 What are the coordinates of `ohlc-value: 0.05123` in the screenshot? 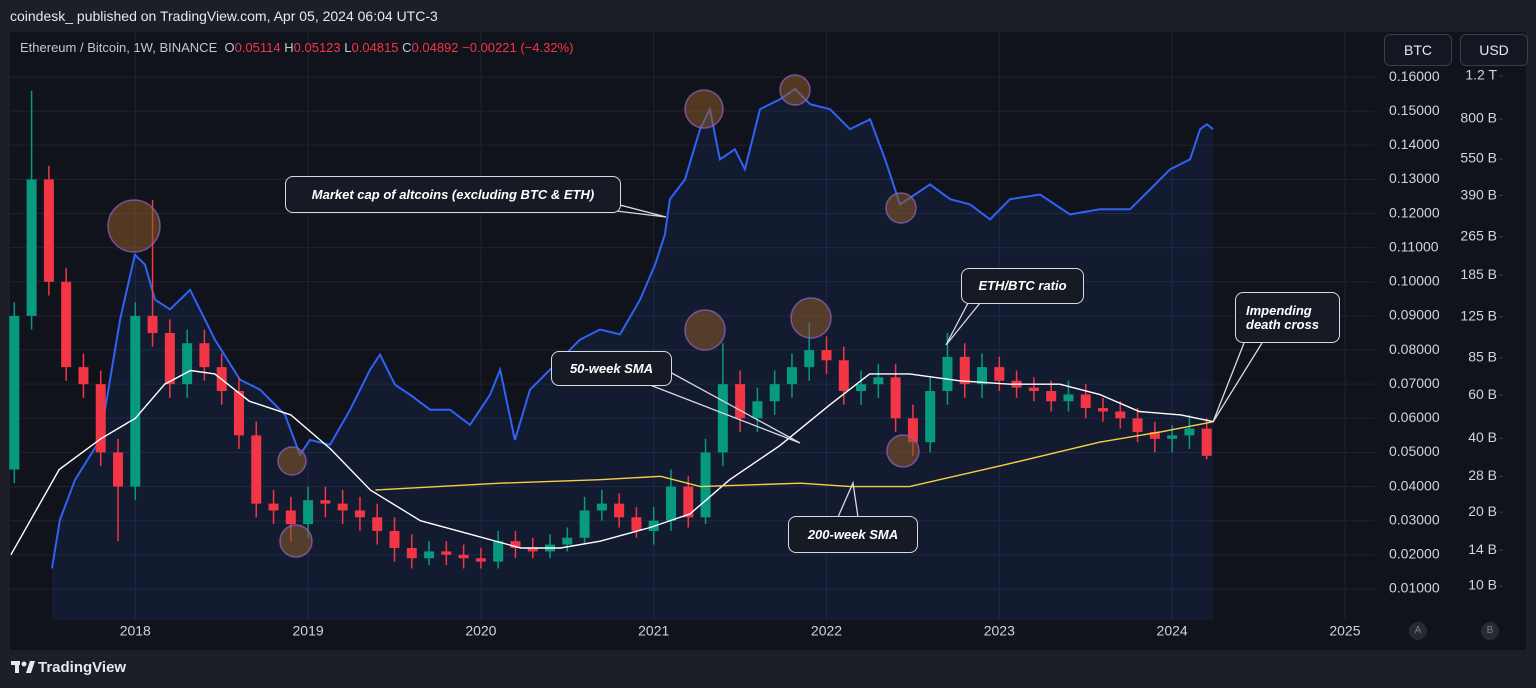 It's located at (317, 47).